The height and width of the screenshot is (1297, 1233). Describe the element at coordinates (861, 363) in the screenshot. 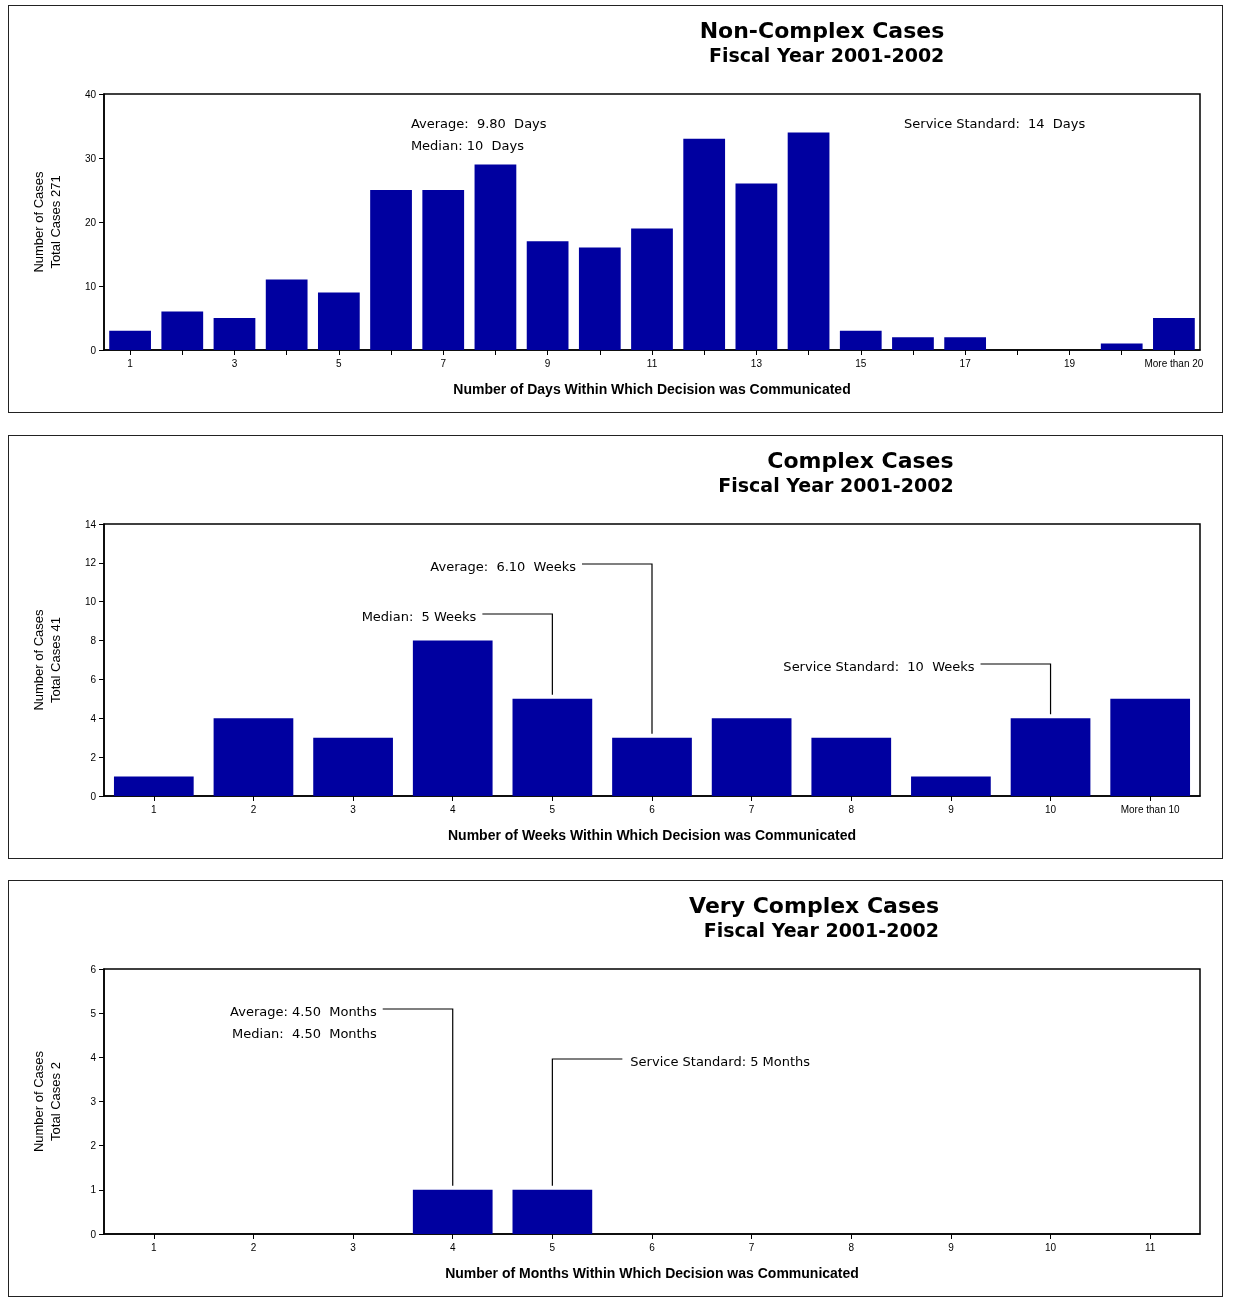

I see `x-tick-label: 15` at that location.